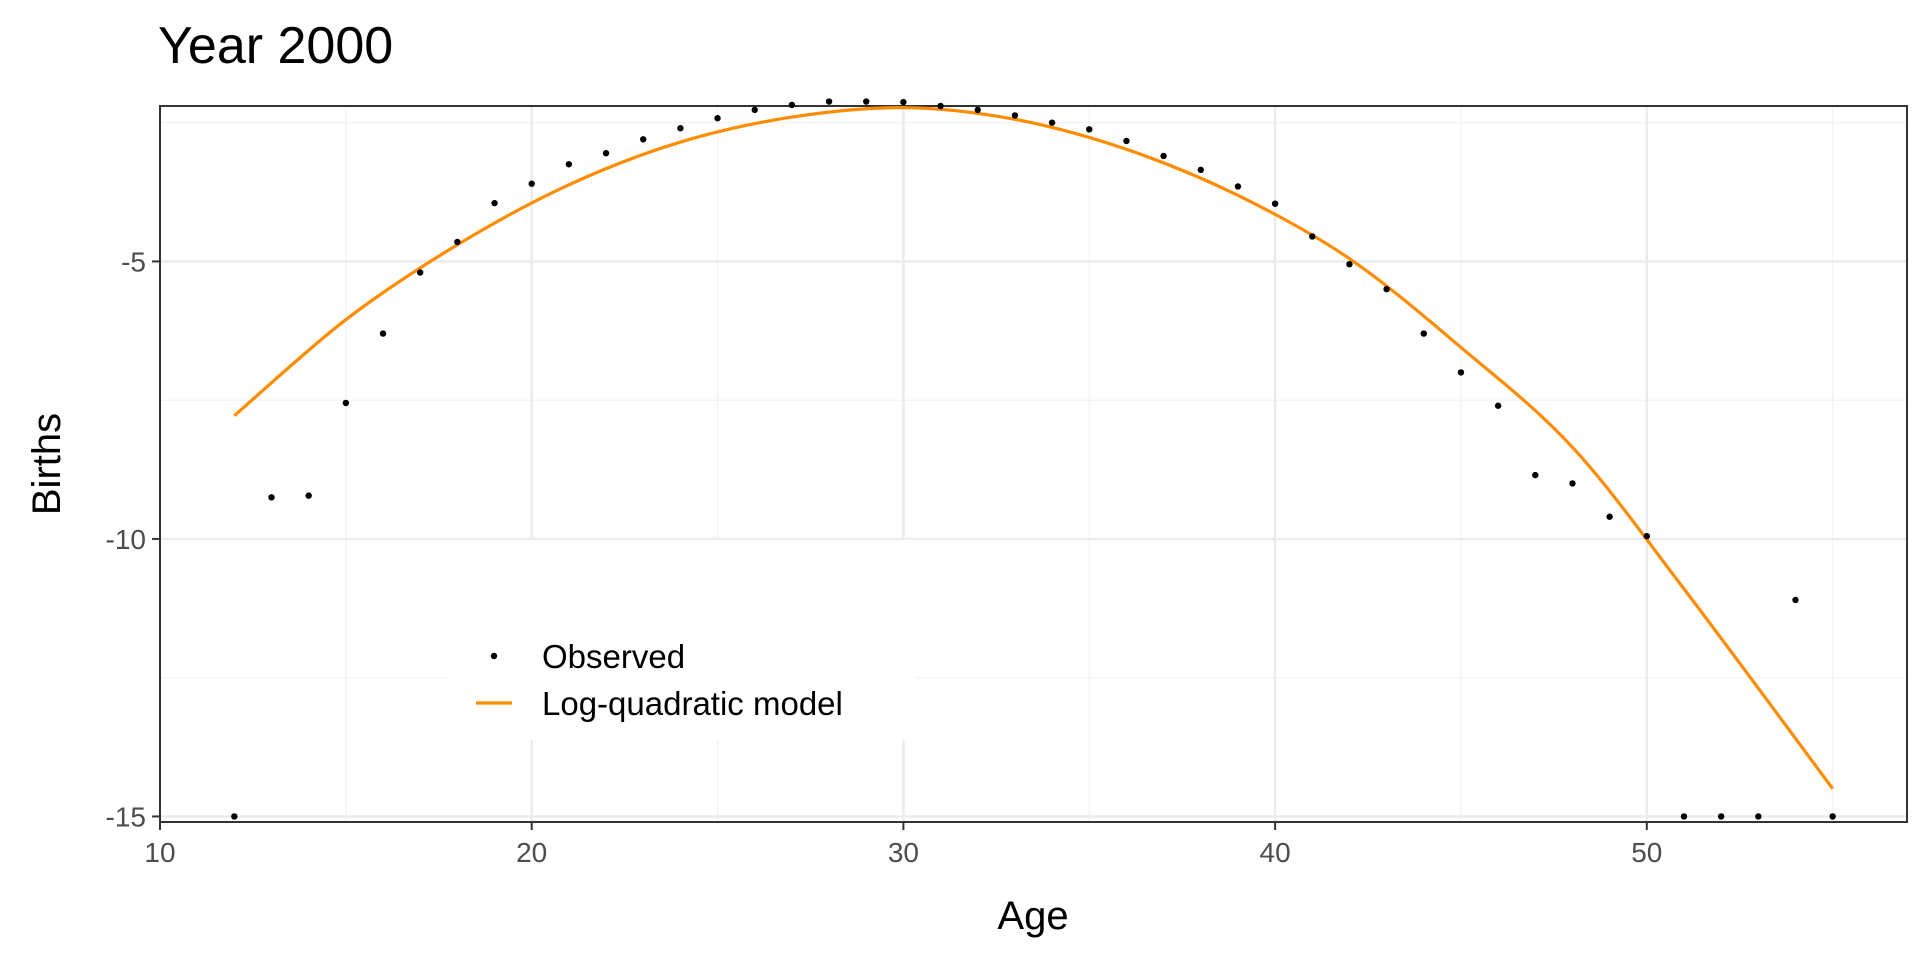 This screenshot has width=1920, height=960. I want to click on legend-label-model: Log-quadratic model, so click(692, 703).